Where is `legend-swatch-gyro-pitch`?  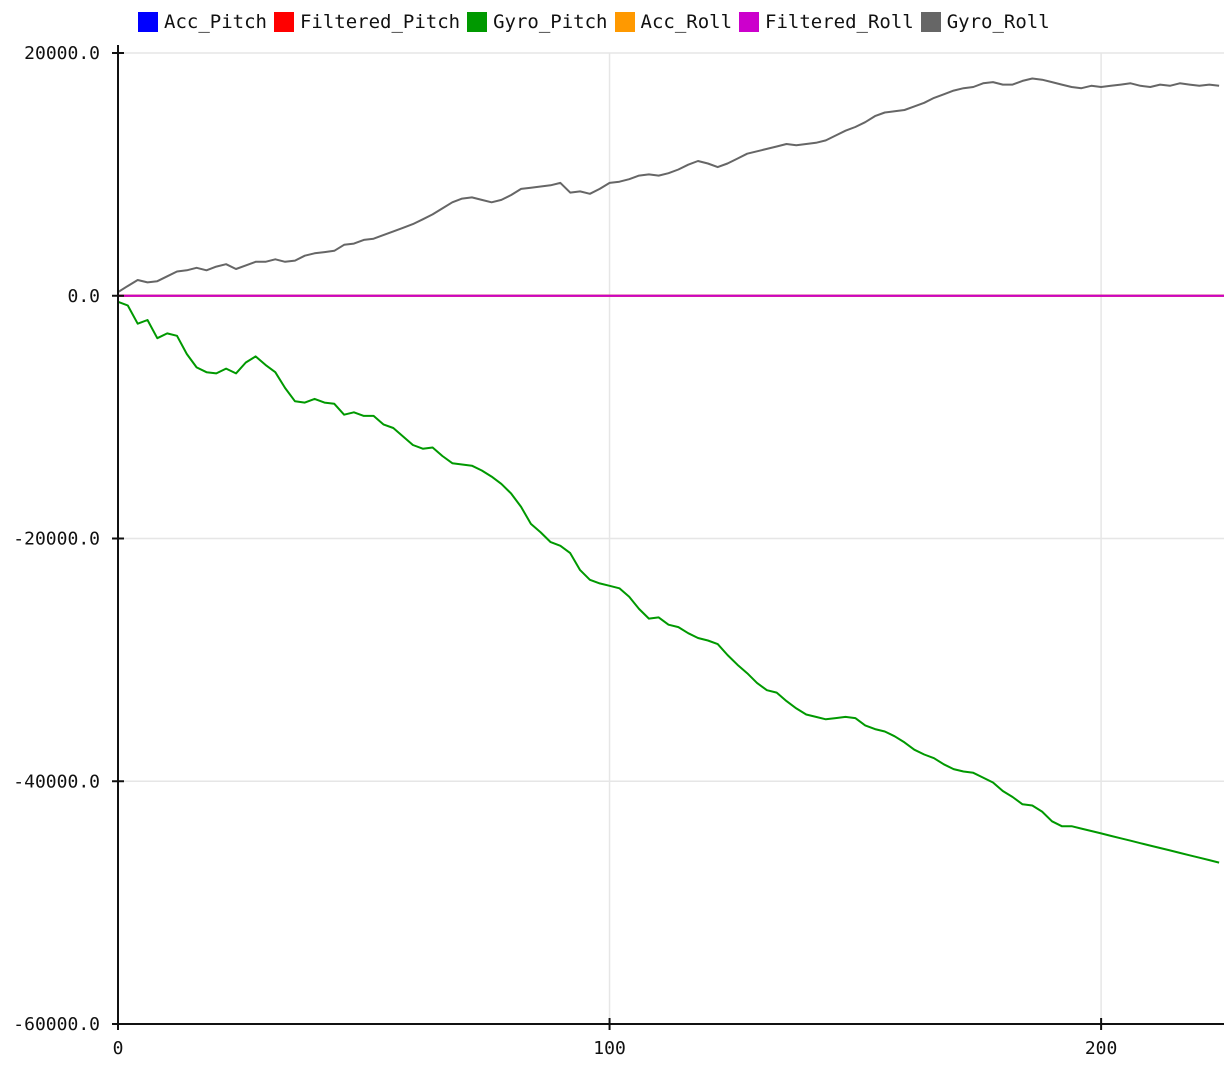
legend-swatch-gyro-pitch is located at coordinates (477, 22).